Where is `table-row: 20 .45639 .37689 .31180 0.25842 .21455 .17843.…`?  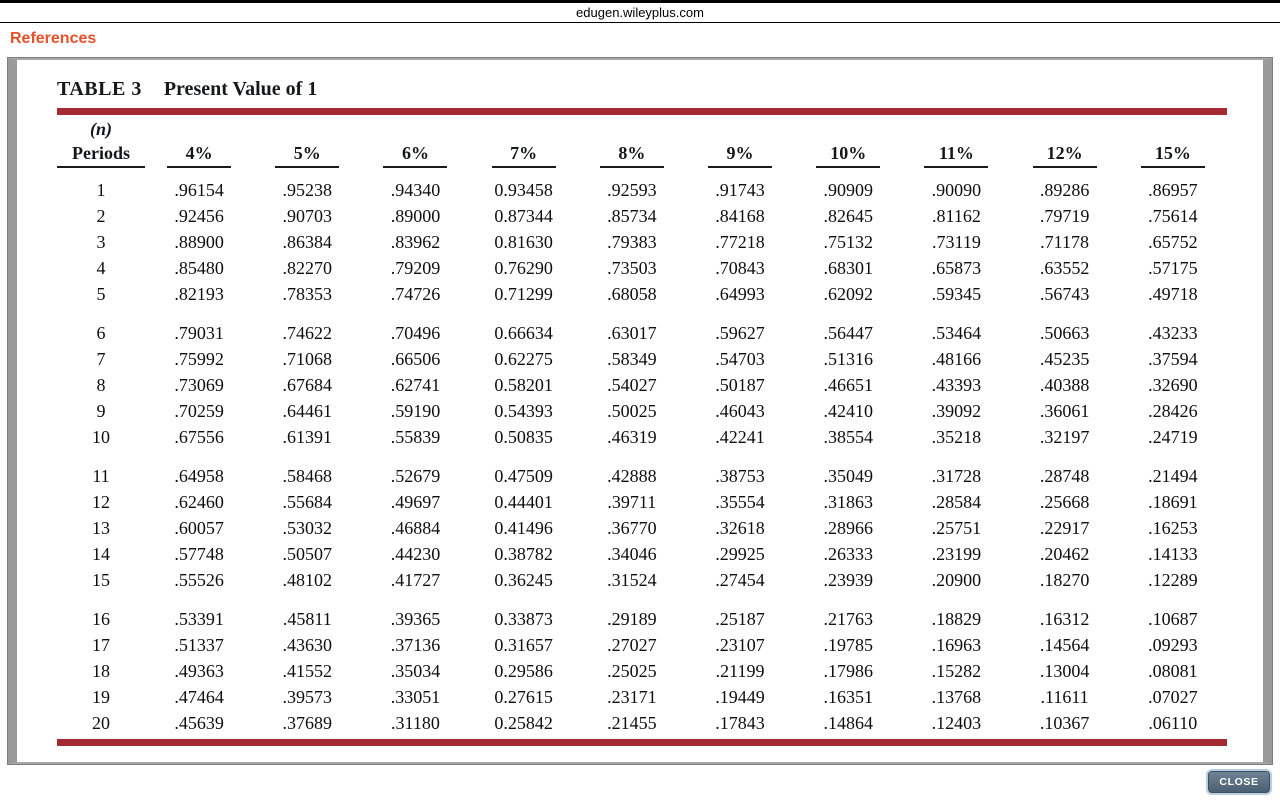
table-row: 20 .45639 .37689 .31180 0.25842 .21455 .17843.… is located at coordinates (642, 723).